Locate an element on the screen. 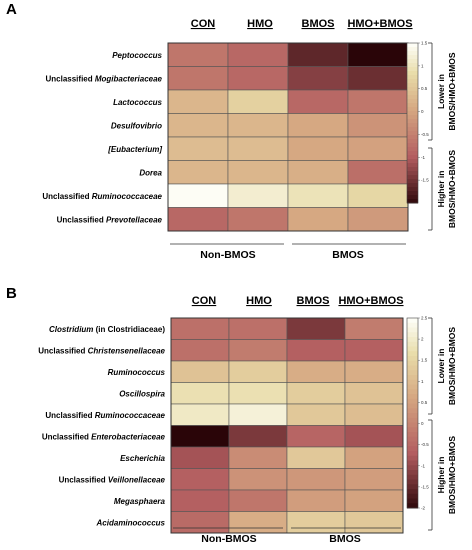 The height and width of the screenshot is (550, 472). row-label: Peptococcus is located at coordinates (137, 55).